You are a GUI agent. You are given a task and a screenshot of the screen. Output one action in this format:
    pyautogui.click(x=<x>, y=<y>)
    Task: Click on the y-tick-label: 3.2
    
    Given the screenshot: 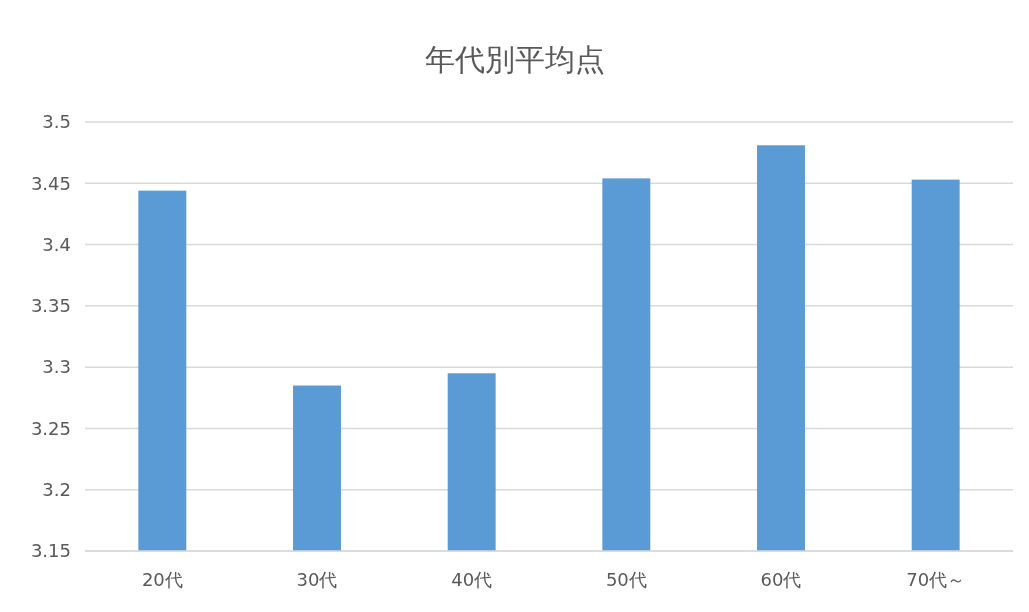 What is the action you would take?
    pyautogui.click(x=56, y=490)
    